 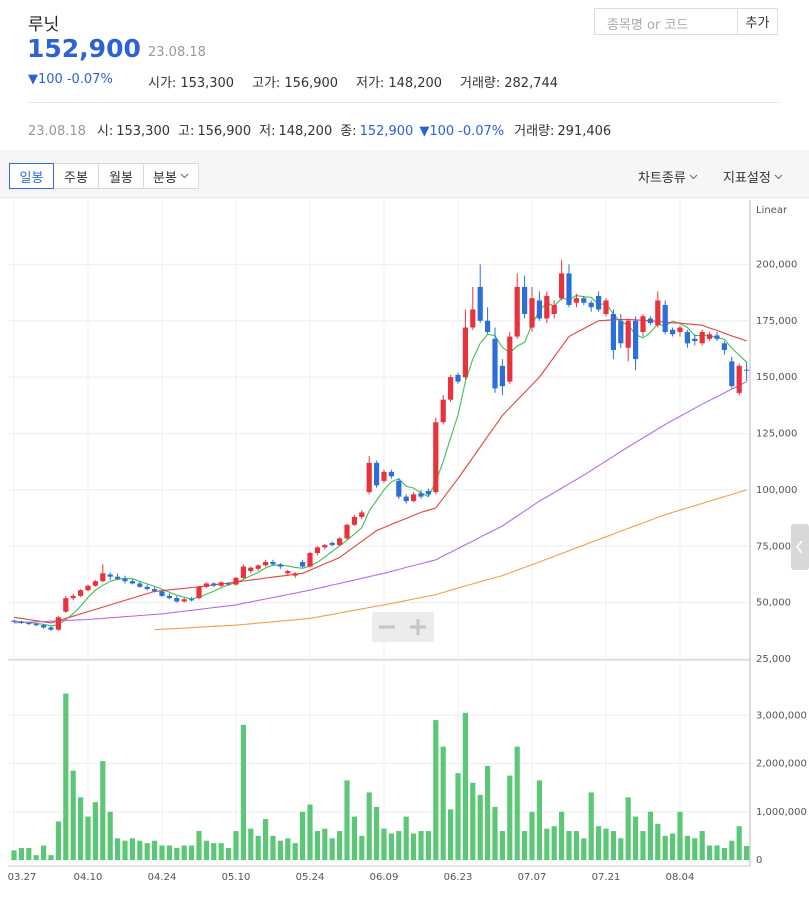 What do you see at coordinates (162, 877) in the screenshot?
I see `x-tick-label: 04.24` at bounding box center [162, 877].